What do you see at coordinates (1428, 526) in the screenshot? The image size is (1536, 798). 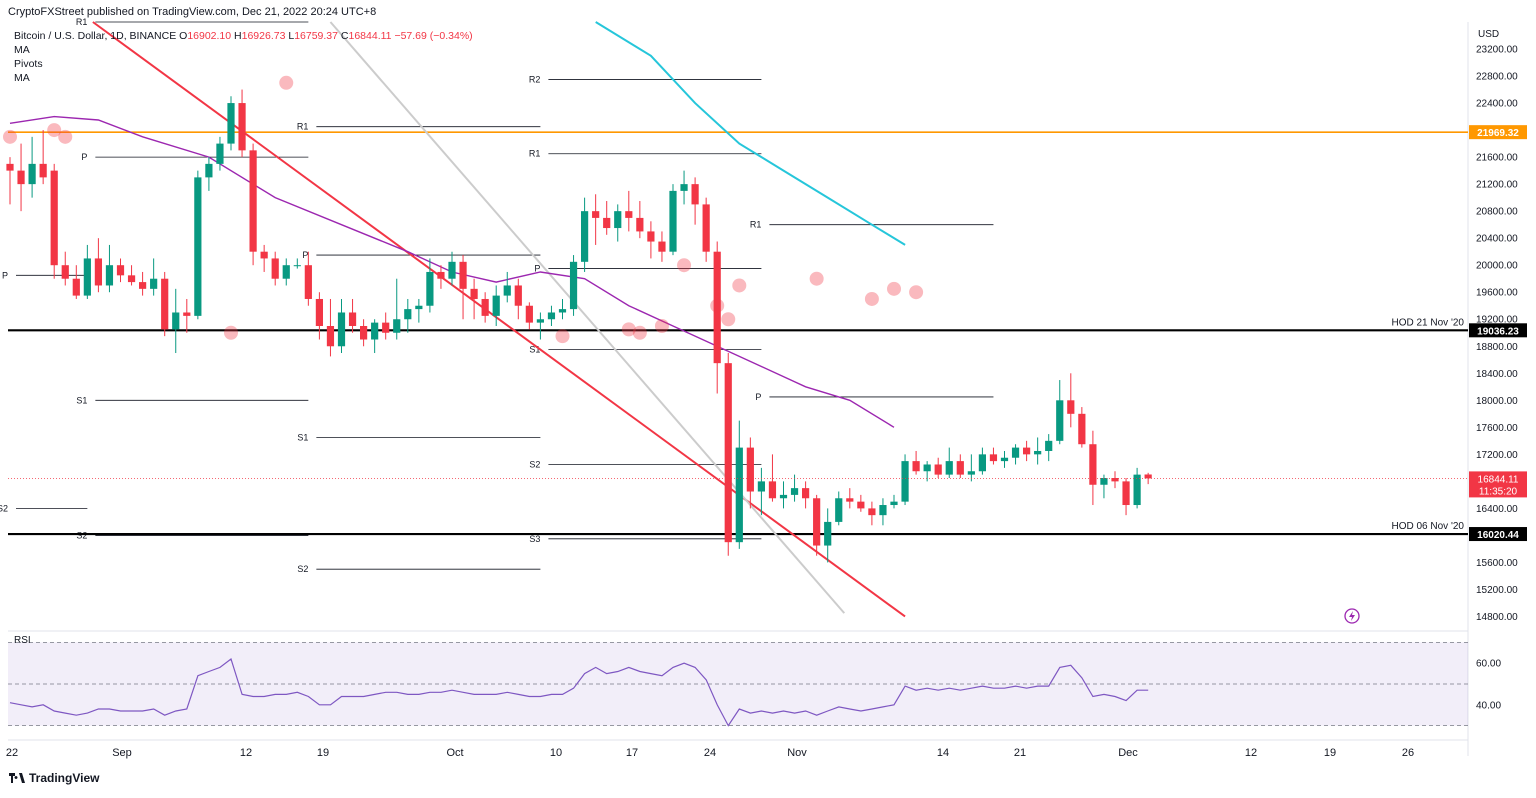 I see `horizontal-level-note: HOD 06 Nov '20` at bounding box center [1428, 526].